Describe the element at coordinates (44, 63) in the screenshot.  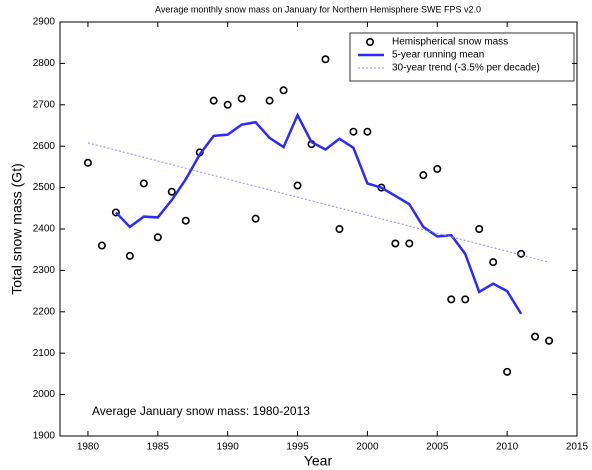
I see `y-tick-label: 2800` at that location.